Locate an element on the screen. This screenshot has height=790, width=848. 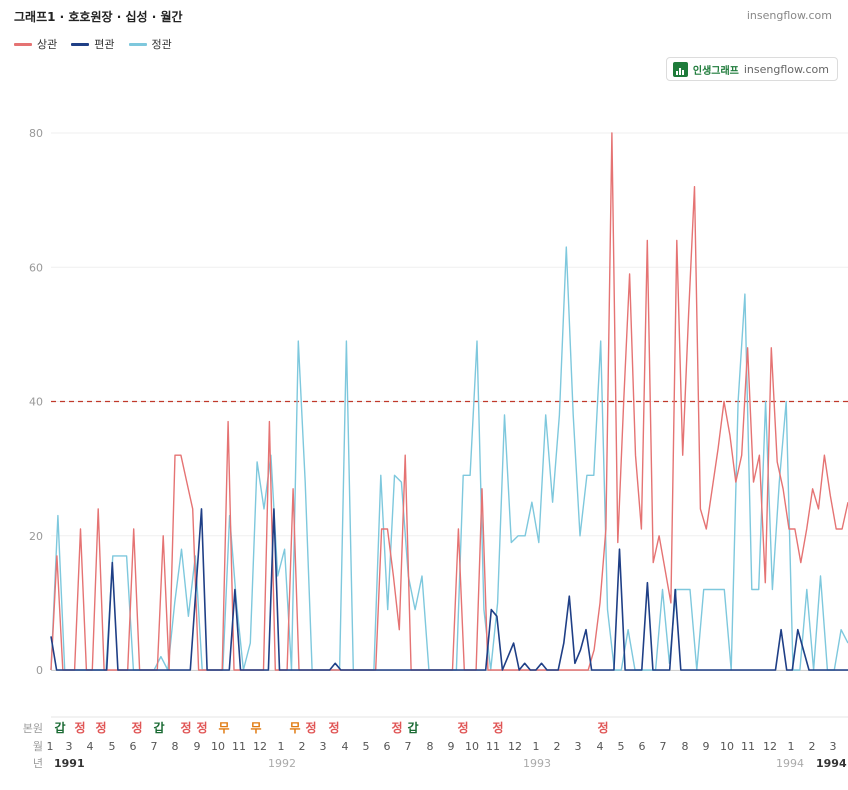
legend-label-pyeon: 편관 is located at coordinates (104, 44).